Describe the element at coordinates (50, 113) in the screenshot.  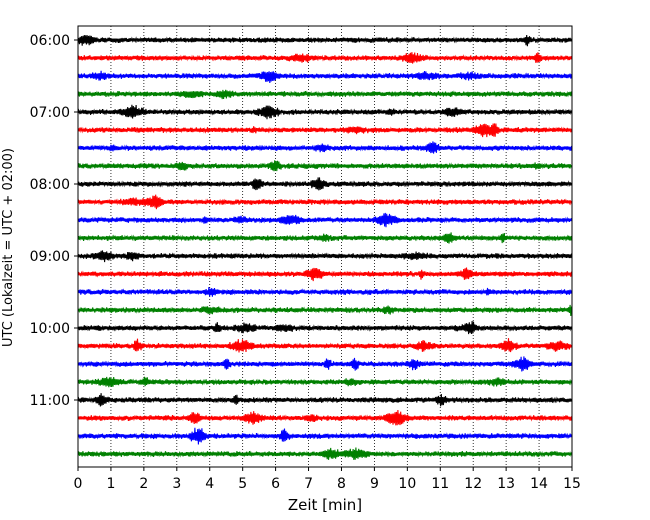
I see `y-tick-label: 07:00` at that location.